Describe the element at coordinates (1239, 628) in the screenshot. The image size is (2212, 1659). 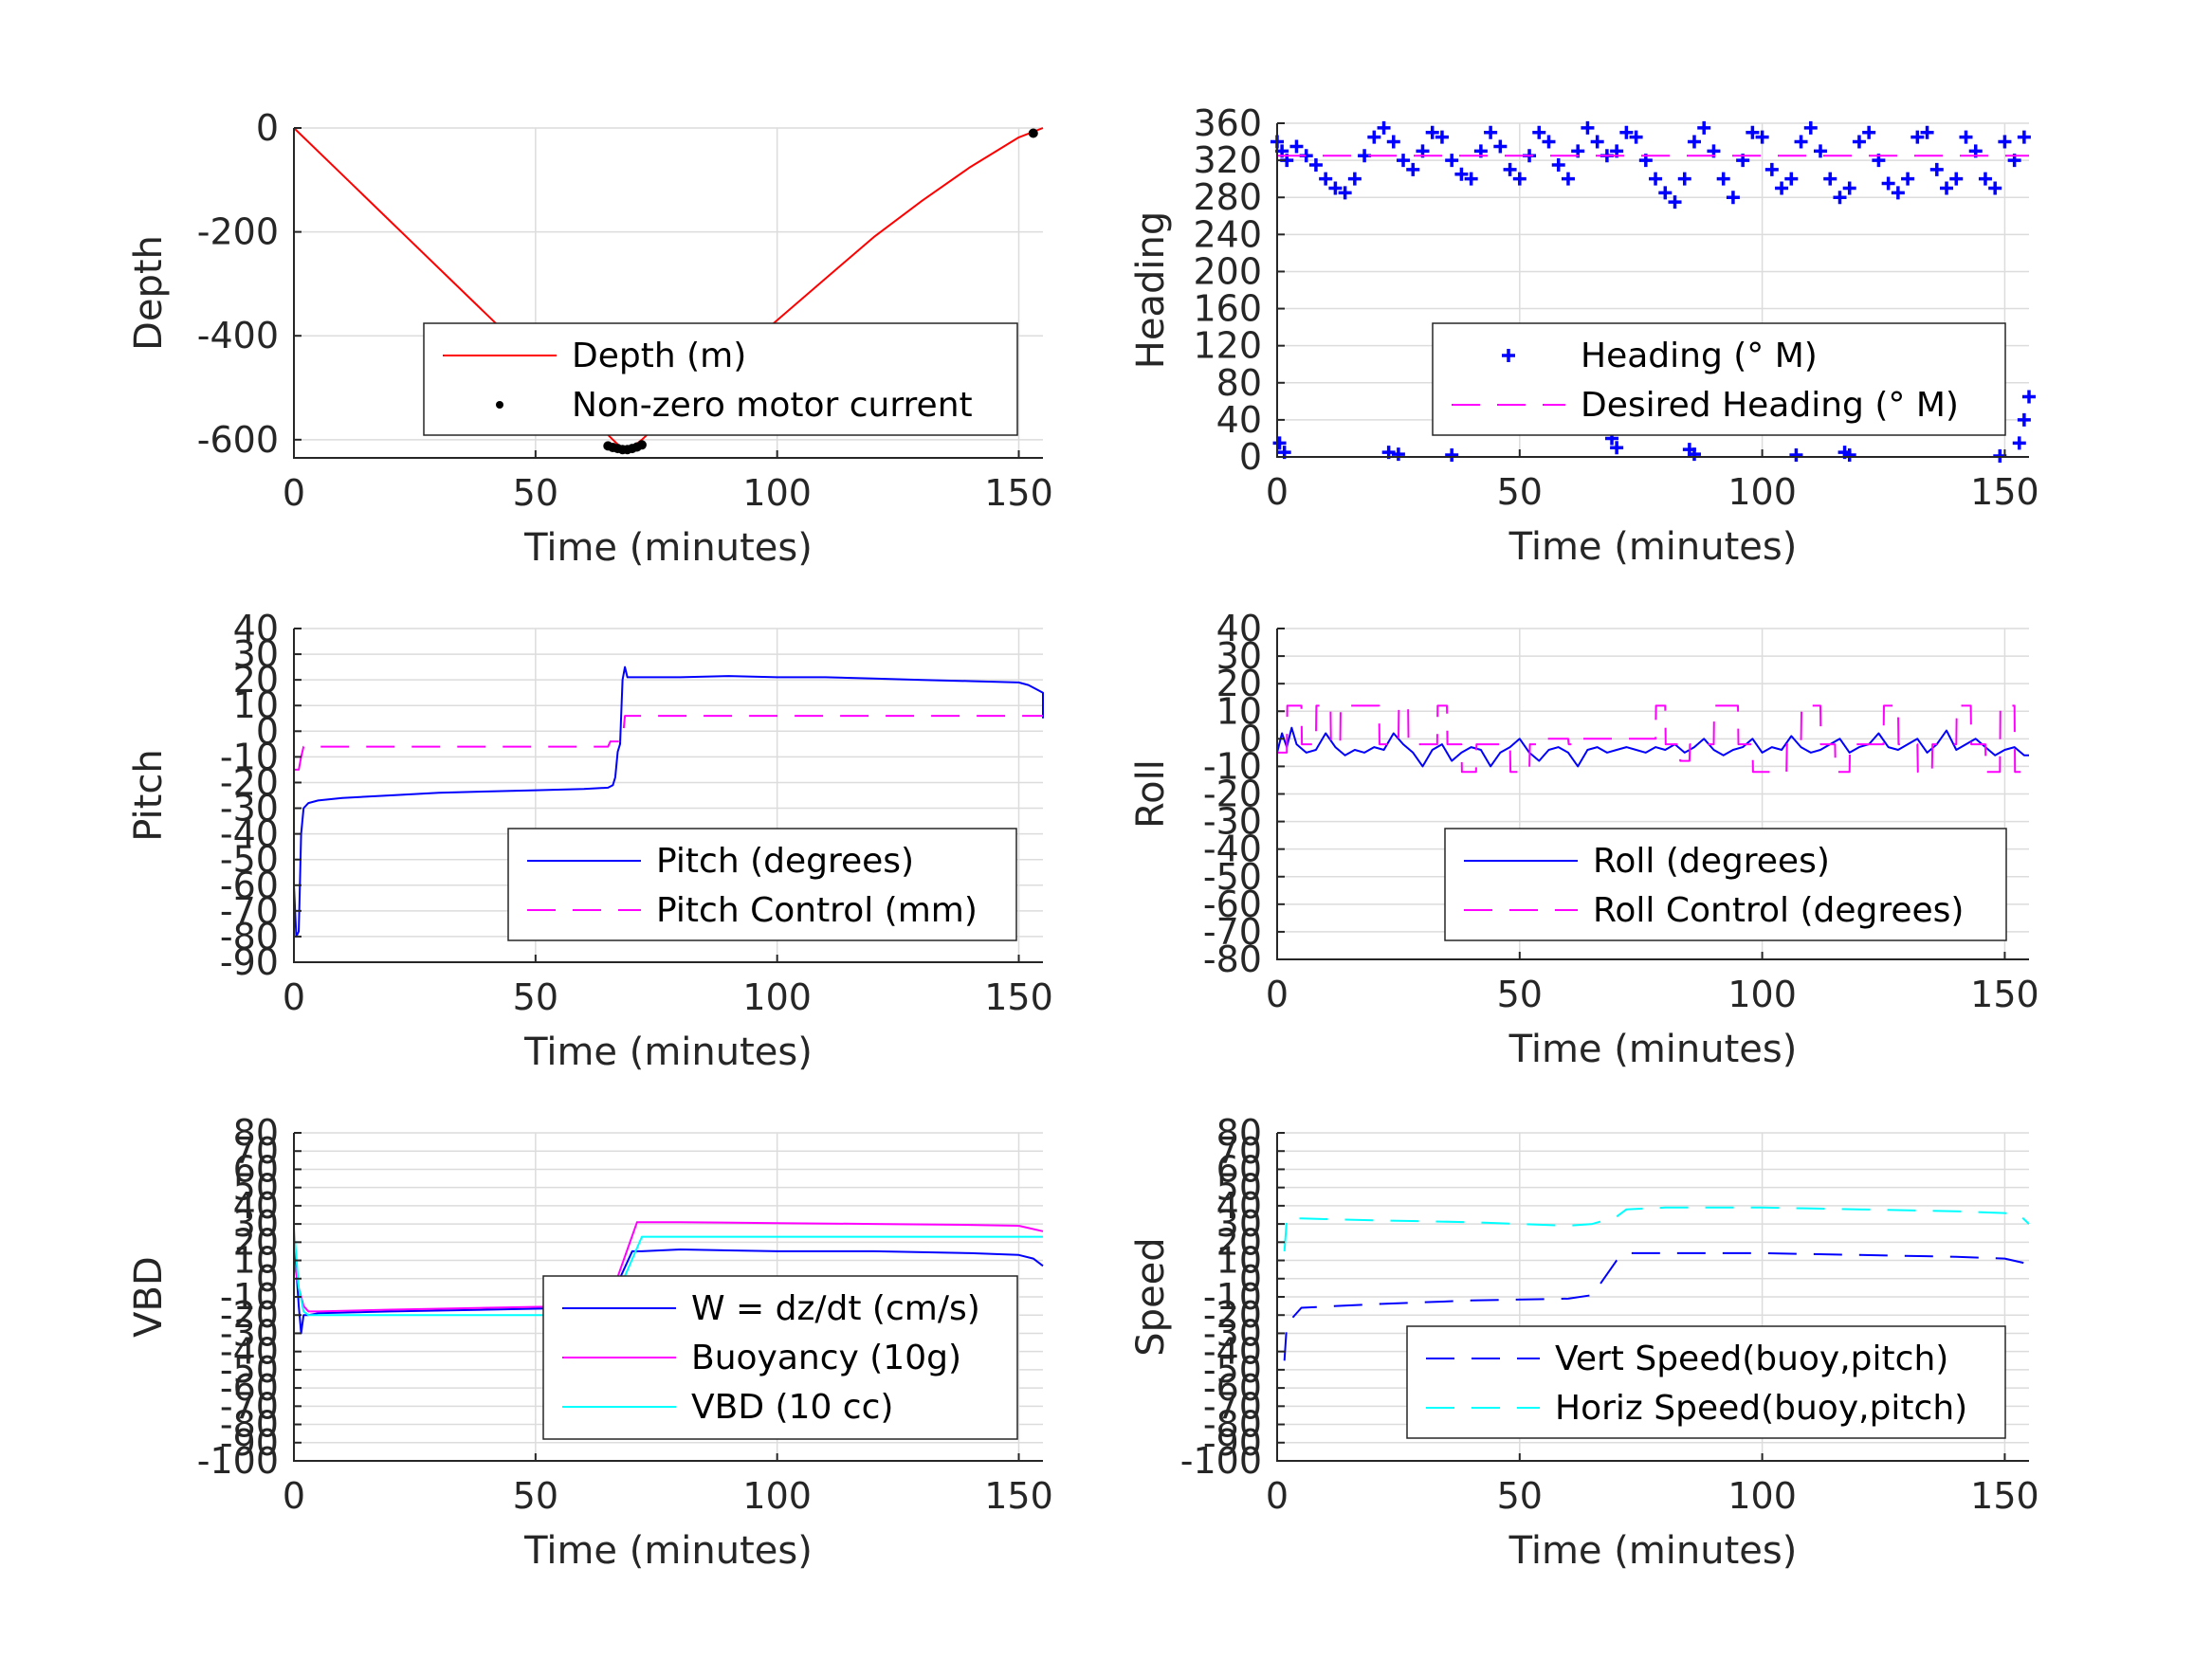
I see `roll-ytick-label: 40` at that location.